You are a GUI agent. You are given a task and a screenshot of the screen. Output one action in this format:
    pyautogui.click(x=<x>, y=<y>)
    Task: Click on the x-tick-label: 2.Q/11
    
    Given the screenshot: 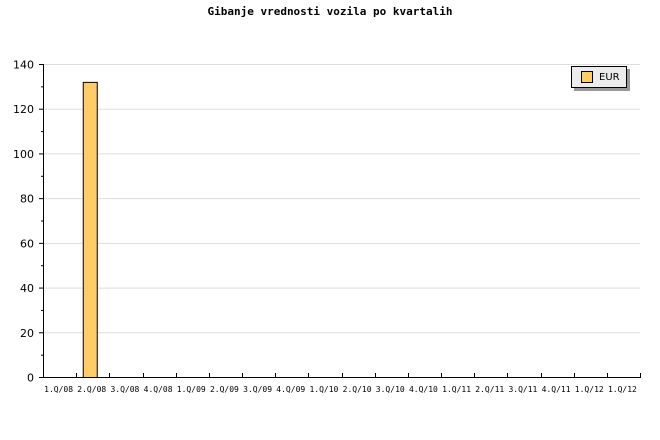 What is the action you would take?
    pyautogui.click(x=489, y=389)
    